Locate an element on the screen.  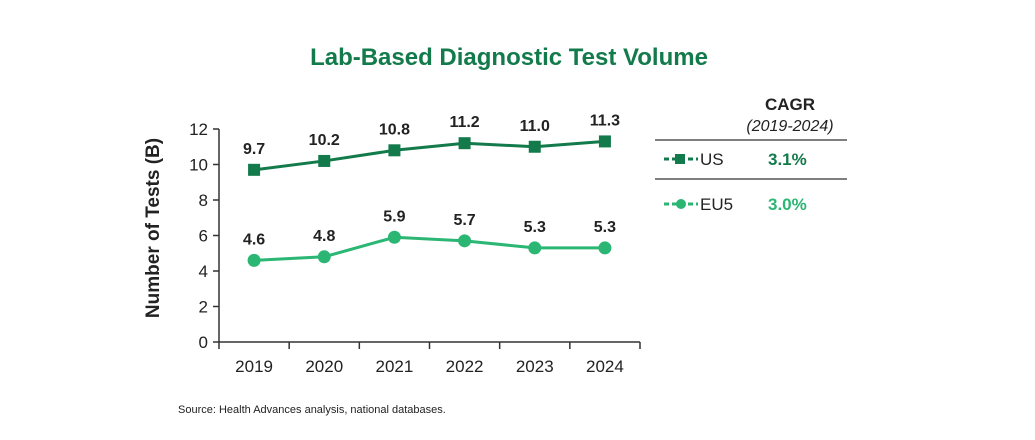
data-label-us: 10.8 is located at coordinates (394, 129).